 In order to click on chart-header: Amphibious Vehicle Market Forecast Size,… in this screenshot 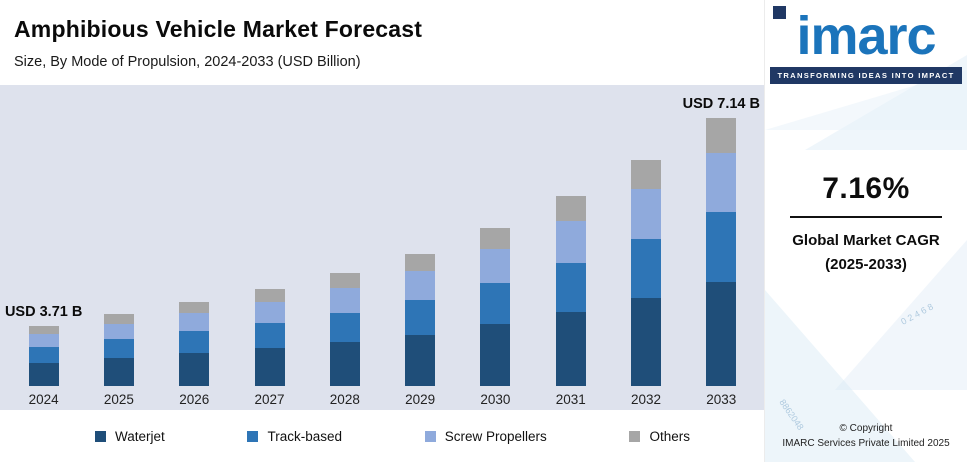, I will do `click(382, 35)`.